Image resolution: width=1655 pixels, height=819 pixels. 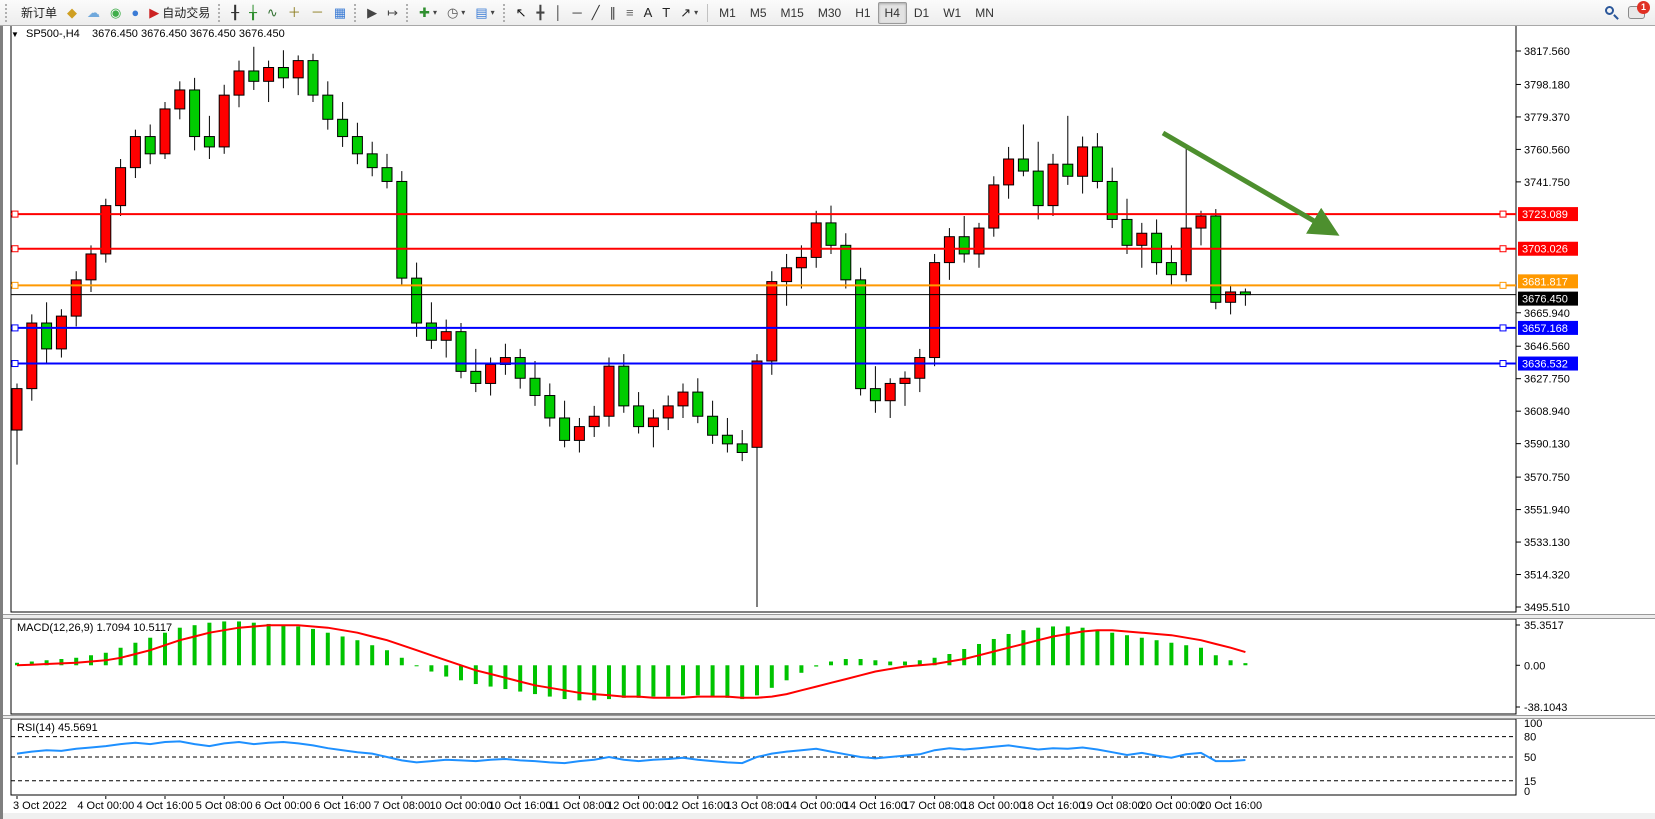 What do you see at coordinates (984, 12) in the screenshot?
I see `timeframe-mn-button: MN` at bounding box center [984, 12].